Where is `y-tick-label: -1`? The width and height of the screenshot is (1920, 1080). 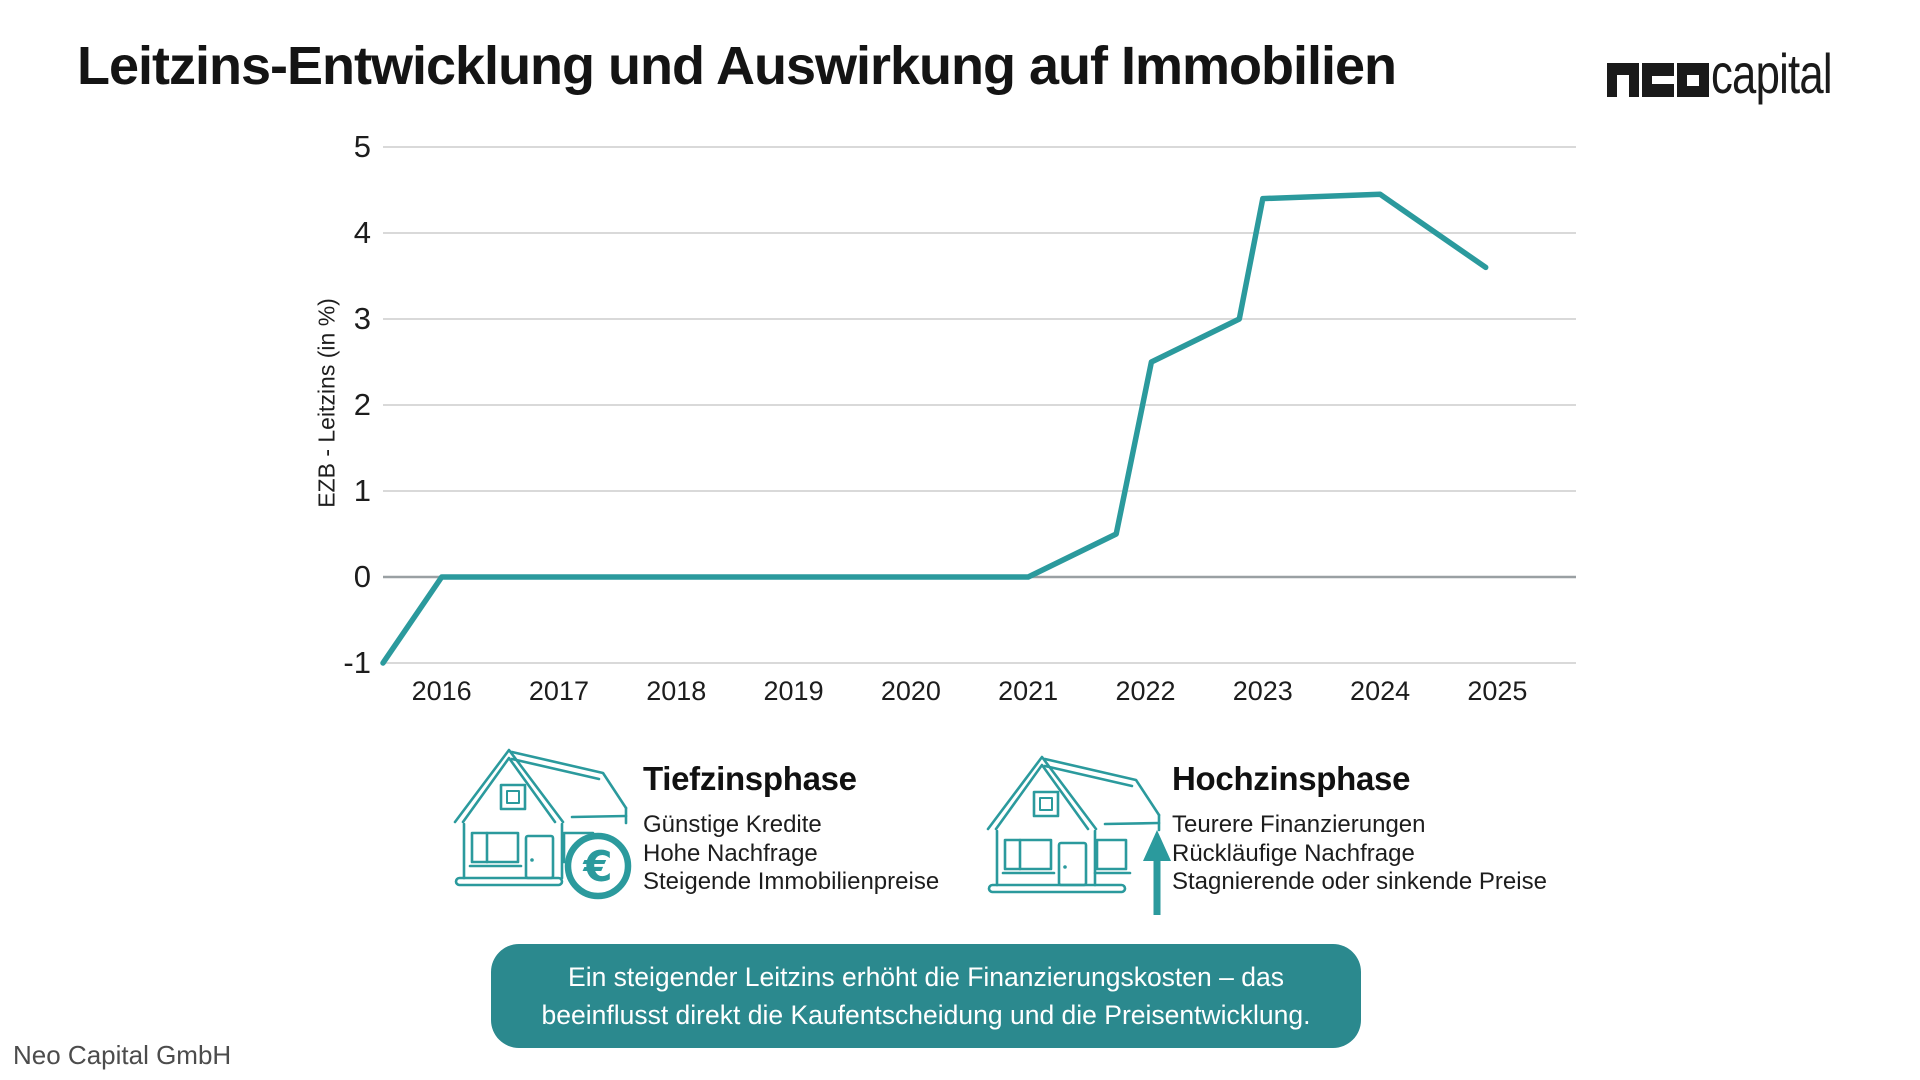
y-tick-label: -1 is located at coordinates (357, 662).